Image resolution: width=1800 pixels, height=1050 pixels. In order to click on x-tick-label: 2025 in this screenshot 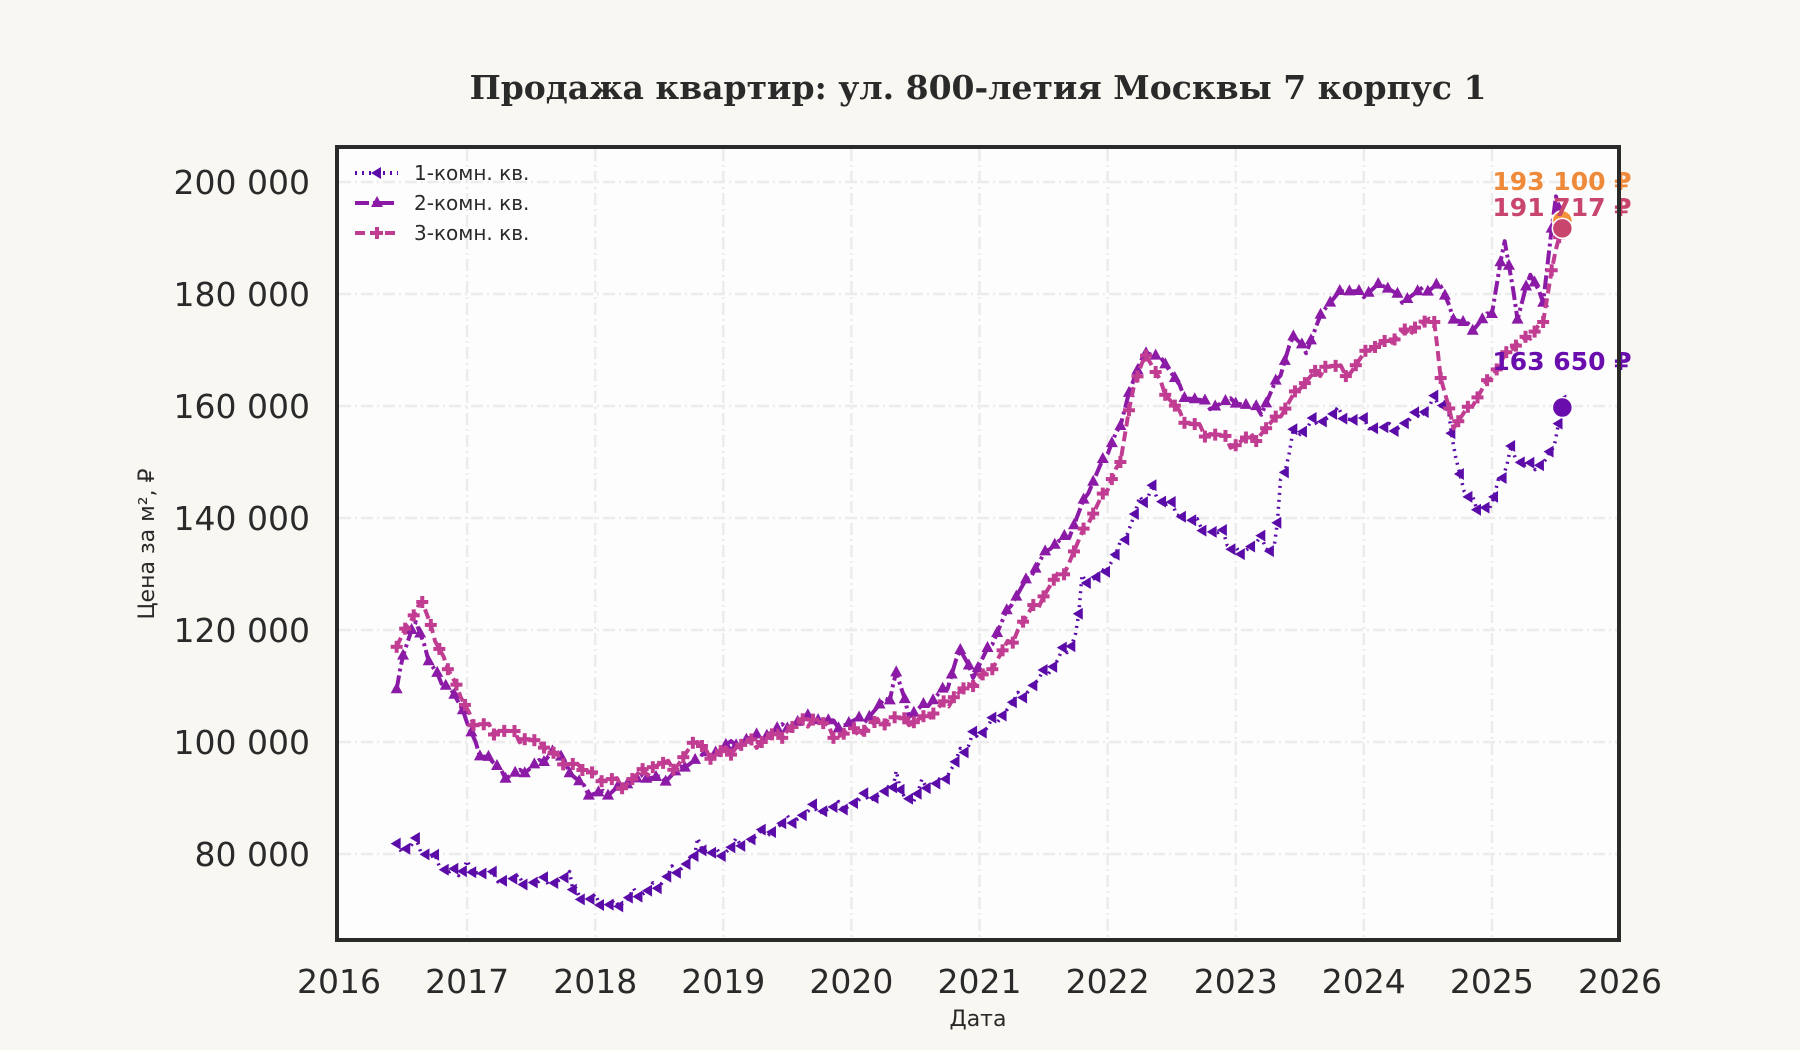, I will do `click(1492, 981)`.